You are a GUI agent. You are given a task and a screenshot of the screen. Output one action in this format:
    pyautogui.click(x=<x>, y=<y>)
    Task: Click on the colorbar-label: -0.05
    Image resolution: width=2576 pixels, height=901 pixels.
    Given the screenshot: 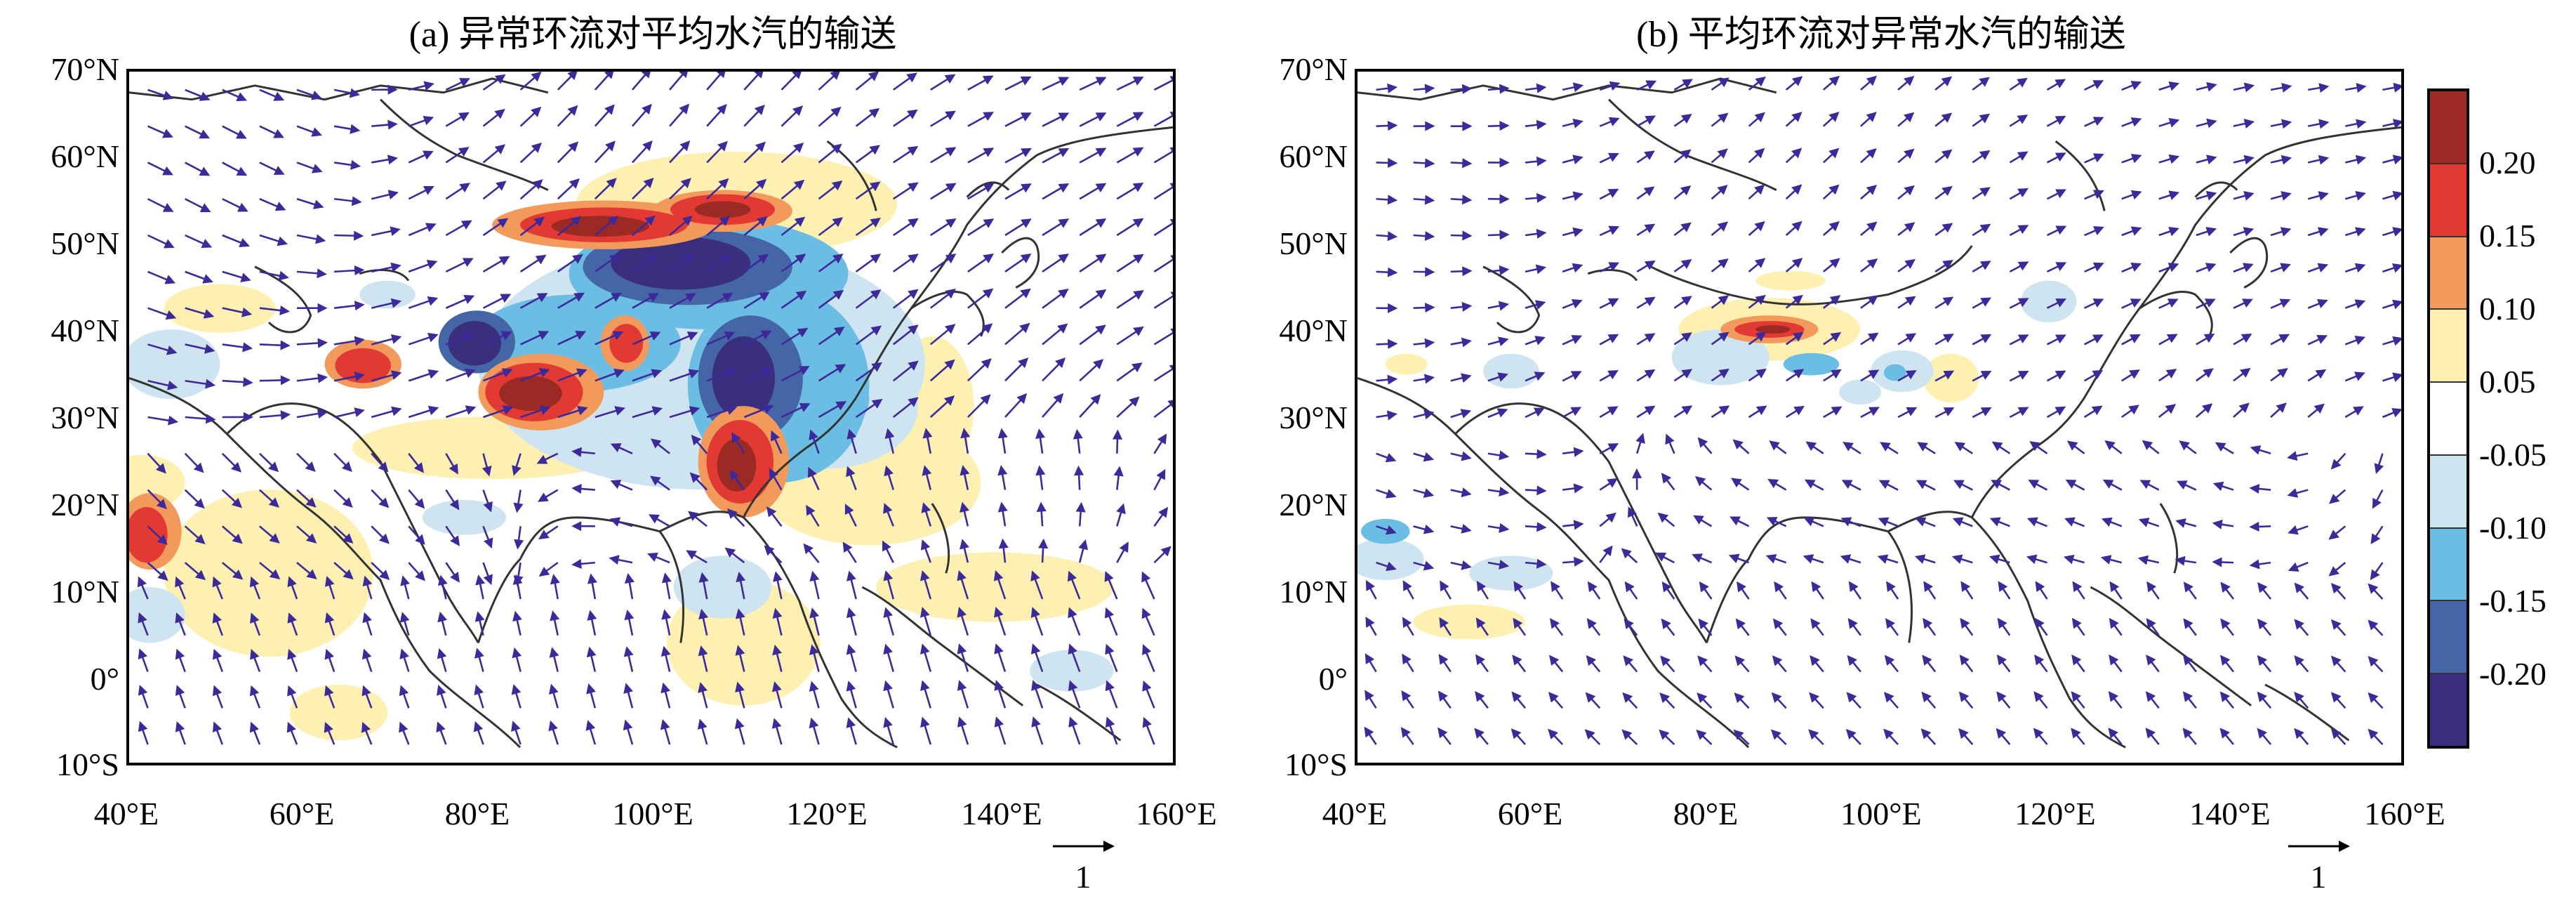 What is the action you would take?
    pyautogui.click(x=2513, y=455)
    